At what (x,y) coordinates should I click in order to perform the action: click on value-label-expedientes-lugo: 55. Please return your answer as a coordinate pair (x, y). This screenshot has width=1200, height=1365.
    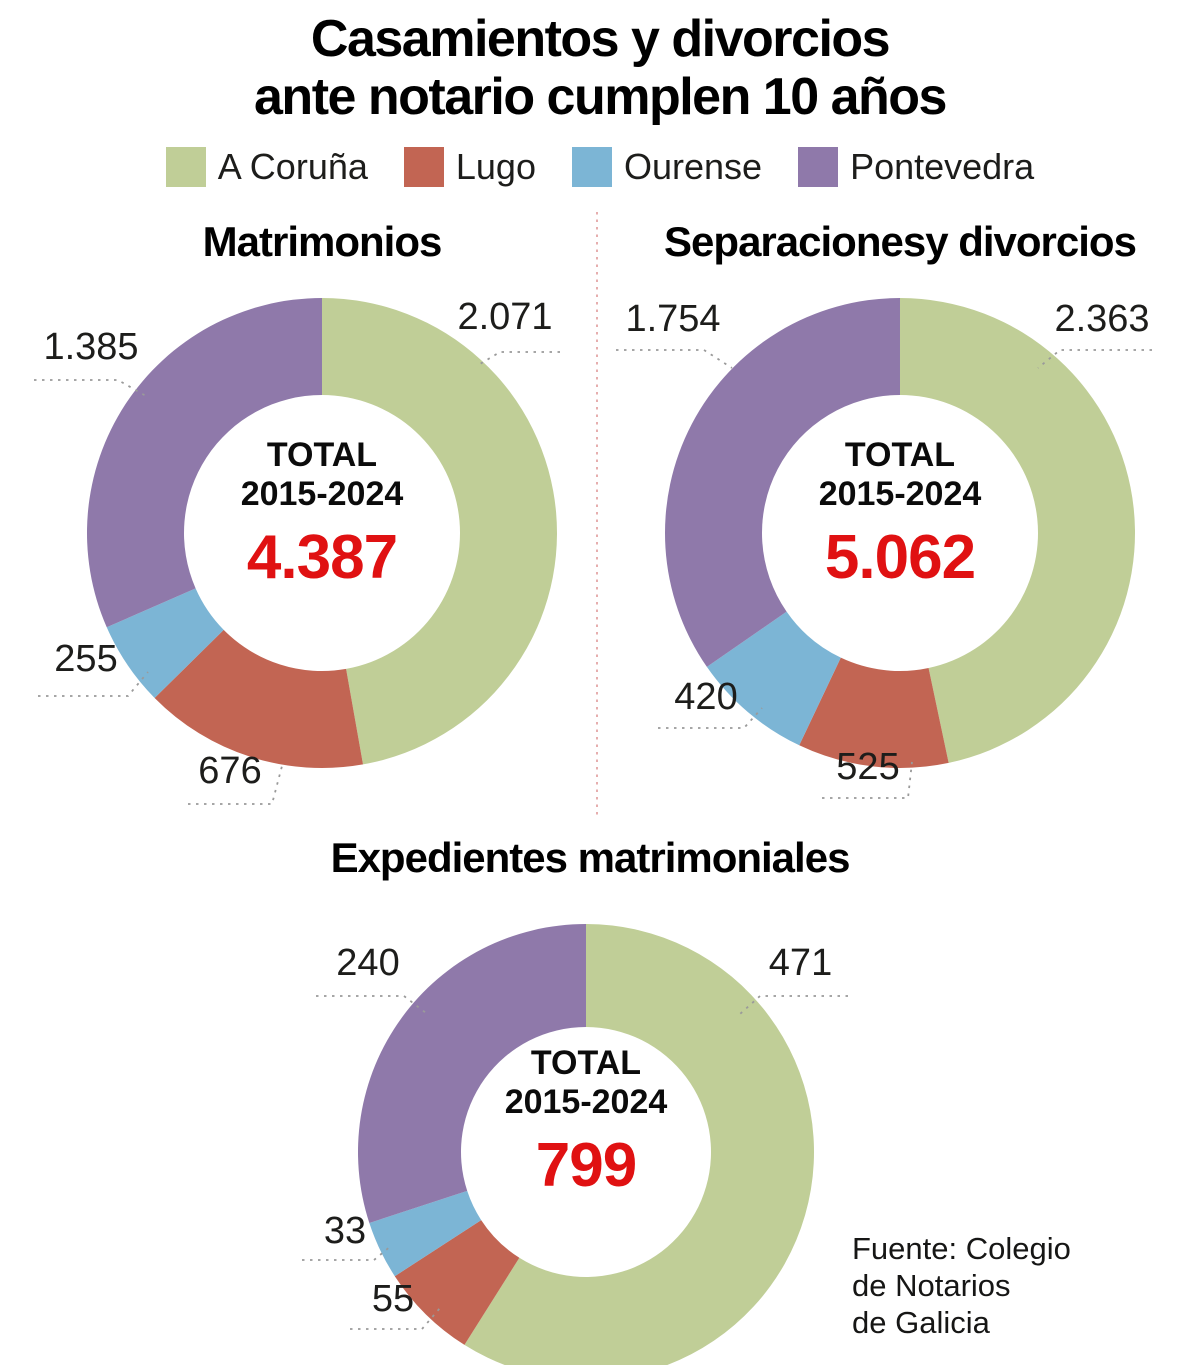
    Looking at the image, I should click on (393, 1299).